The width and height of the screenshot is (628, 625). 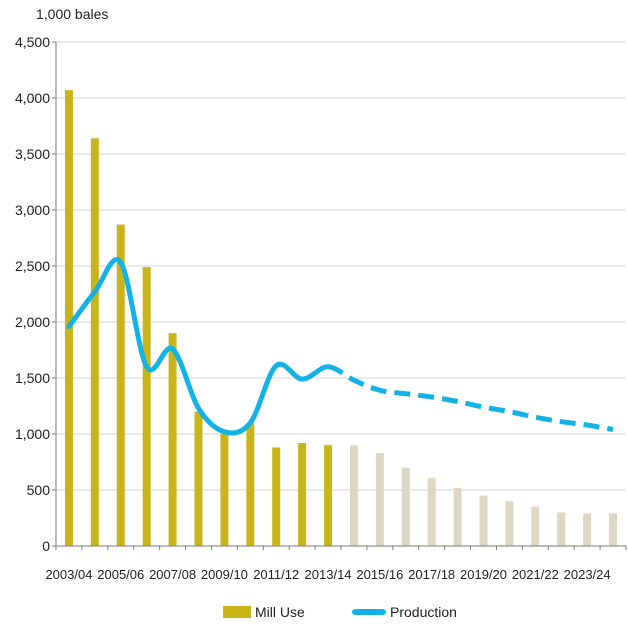 I want to click on x-tick-label: 2019/20, so click(x=483, y=574).